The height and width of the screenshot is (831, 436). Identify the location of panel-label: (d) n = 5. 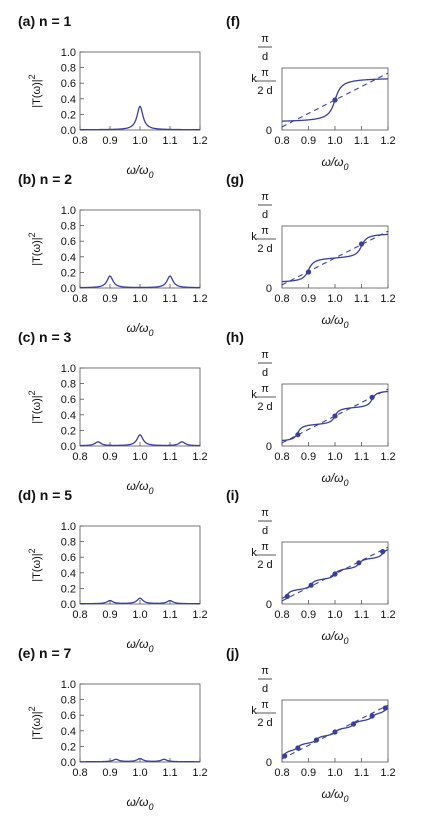
(45, 495).